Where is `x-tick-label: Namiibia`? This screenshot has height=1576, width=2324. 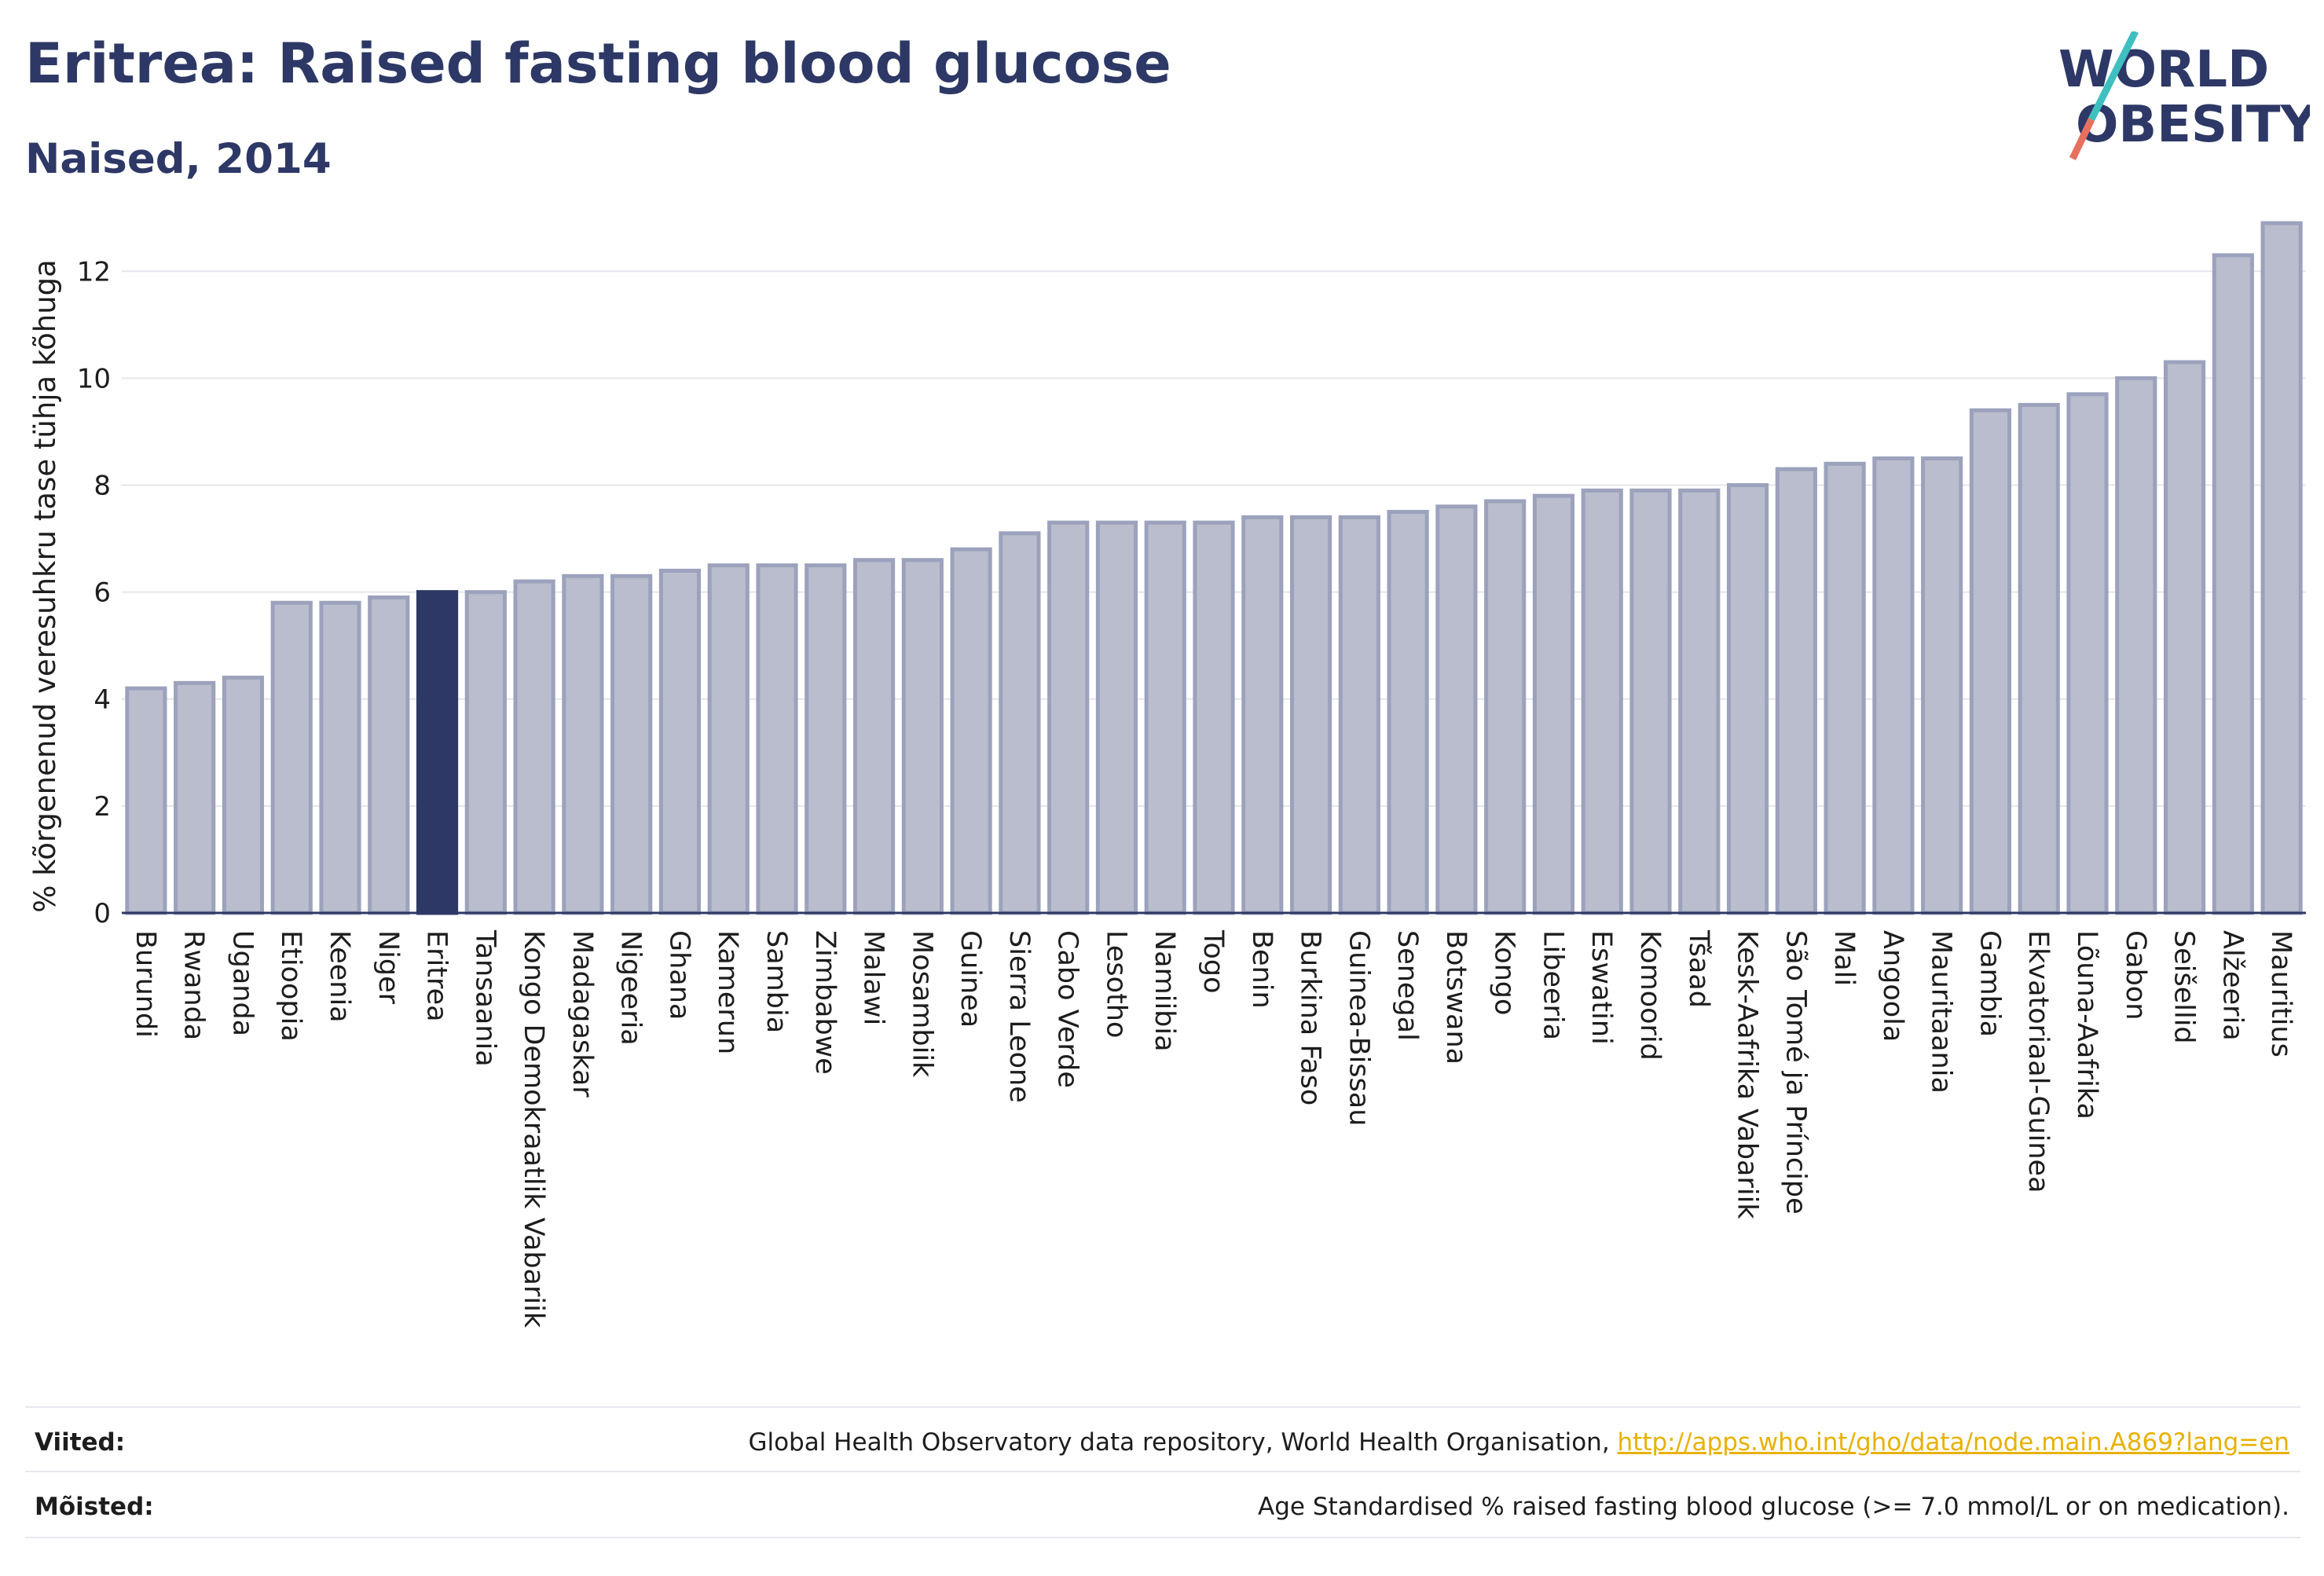
x-tick-label: Namiibia is located at coordinates (1164, 991).